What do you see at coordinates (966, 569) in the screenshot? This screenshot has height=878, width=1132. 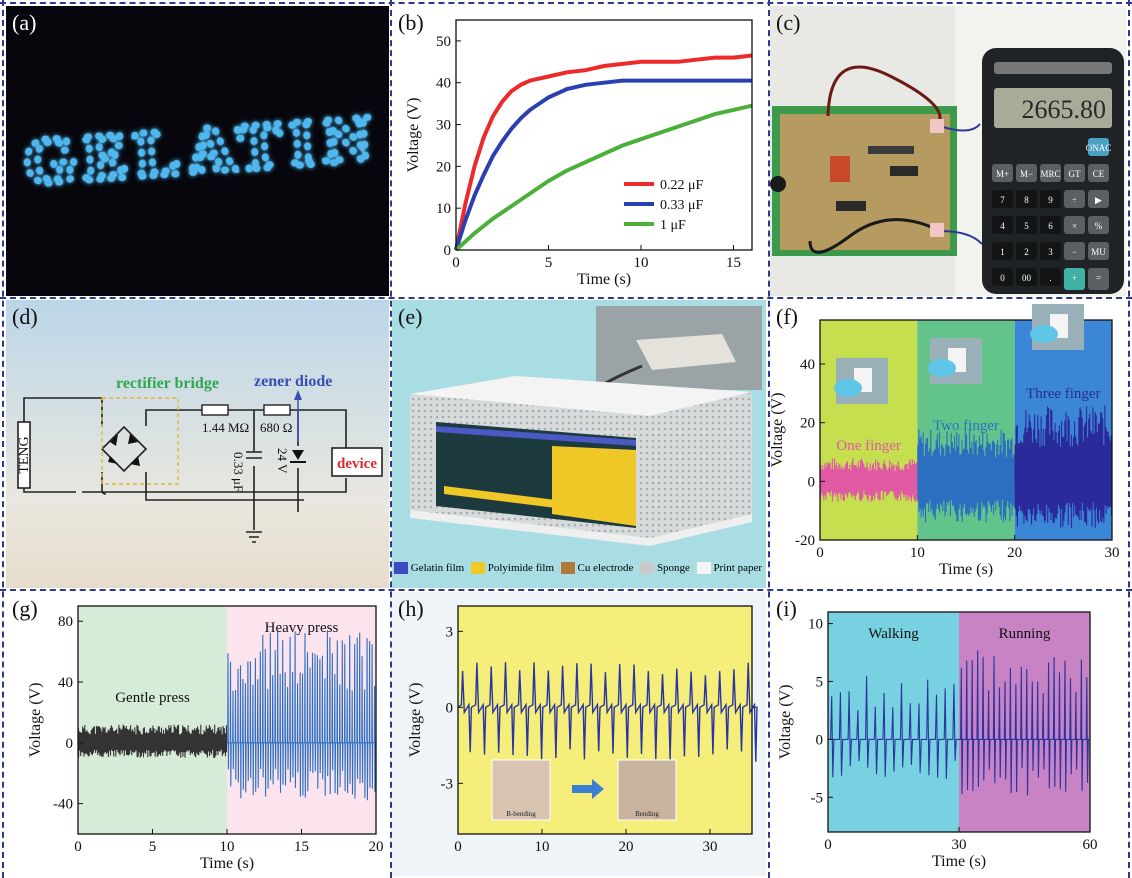 I see `x-axis-label: Time (s)` at bounding box center [966, 569].